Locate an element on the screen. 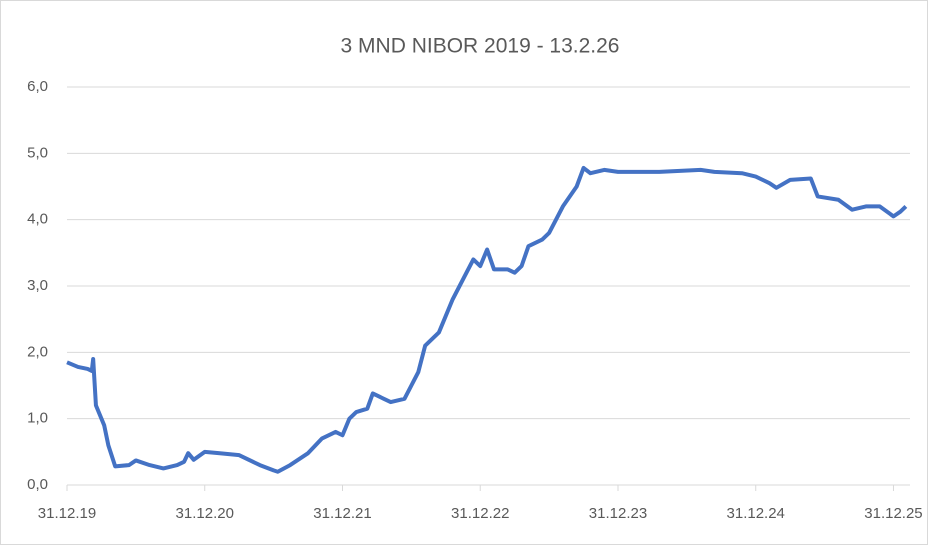 This screenshot has width=929, height=546. x-tick-label: 31.12.23 is located at coordinates (618, 513).